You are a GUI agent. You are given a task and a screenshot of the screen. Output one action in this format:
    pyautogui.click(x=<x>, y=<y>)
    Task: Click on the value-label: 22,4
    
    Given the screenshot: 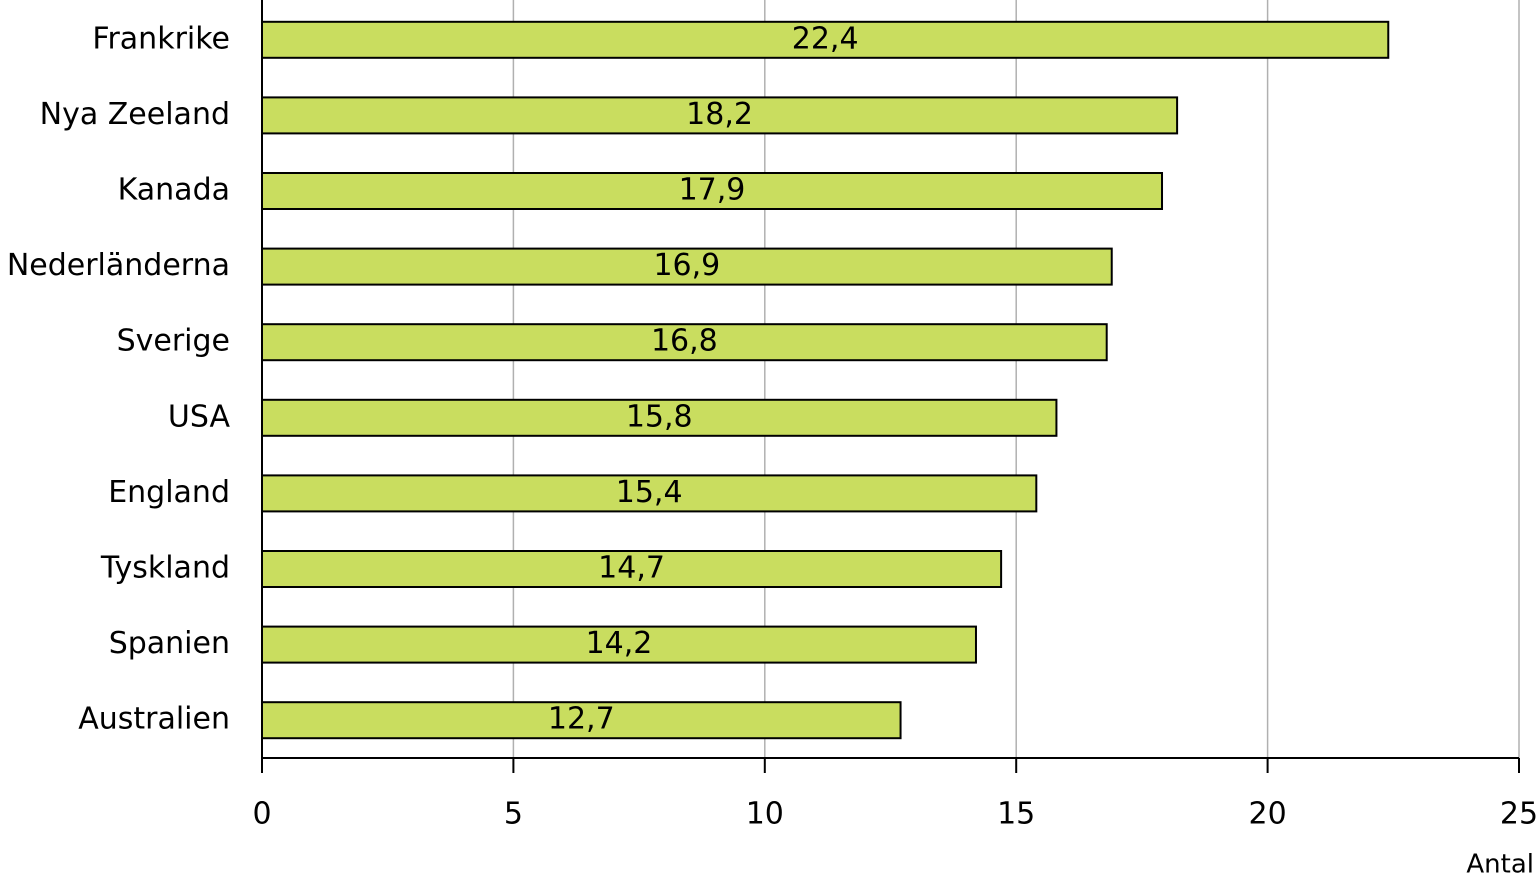 What is the action you would take?
    pyautogui.click(x=825, y=38)
    